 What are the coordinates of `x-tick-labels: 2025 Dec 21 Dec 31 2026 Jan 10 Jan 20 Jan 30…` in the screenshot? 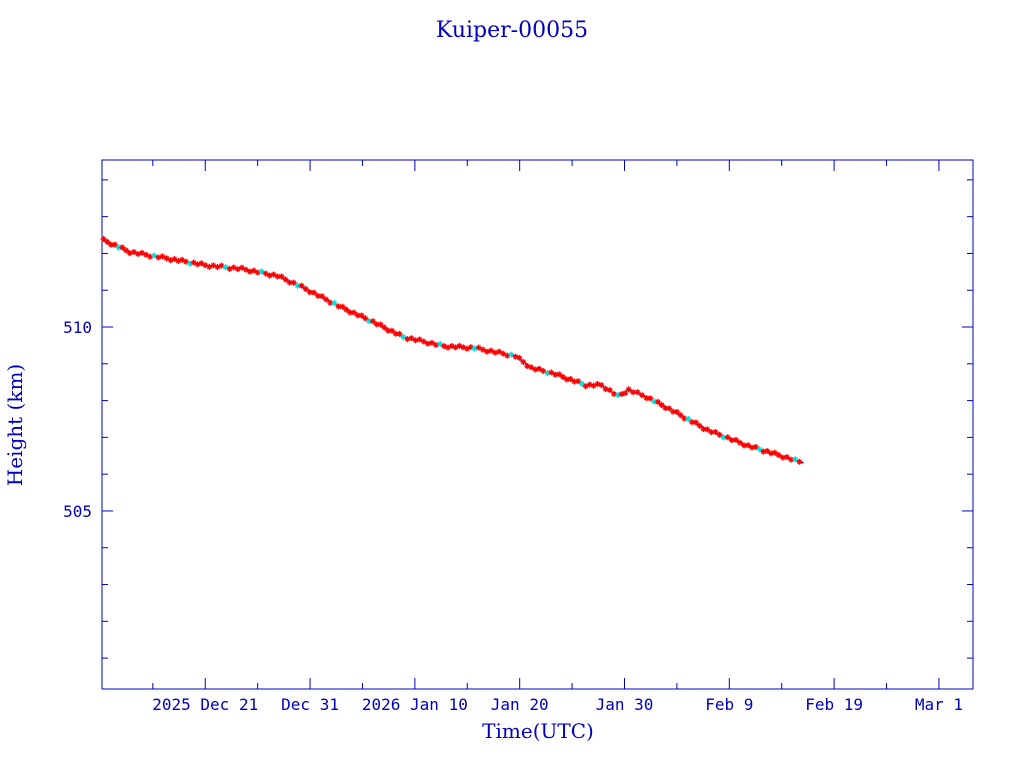 It's located at (557, 704).